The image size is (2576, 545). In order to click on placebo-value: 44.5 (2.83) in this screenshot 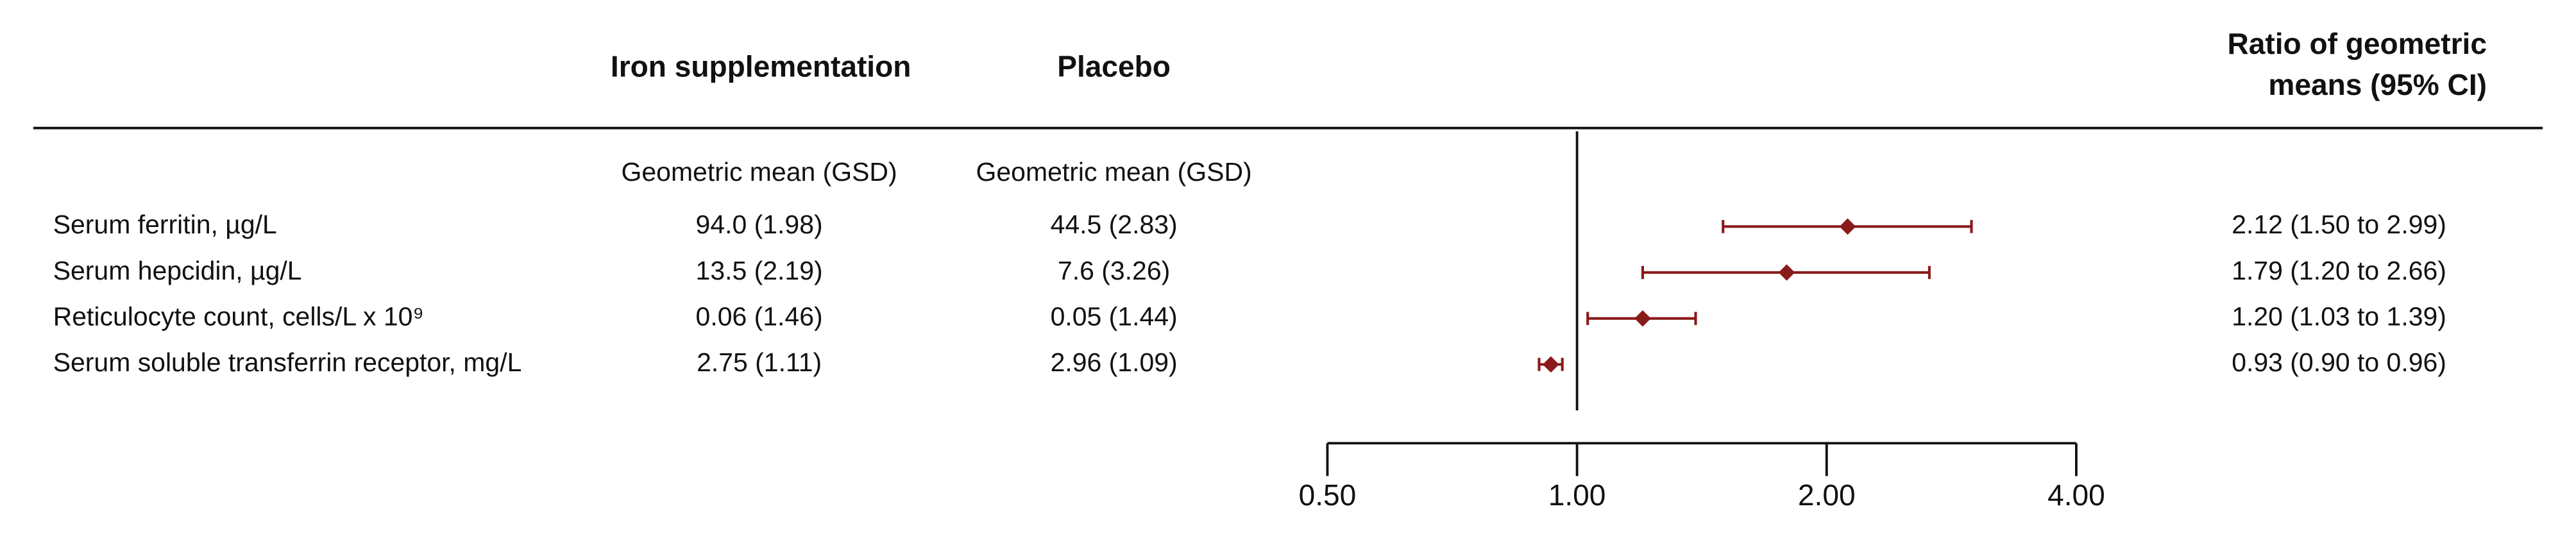, I will do `click(1114, 224)`.